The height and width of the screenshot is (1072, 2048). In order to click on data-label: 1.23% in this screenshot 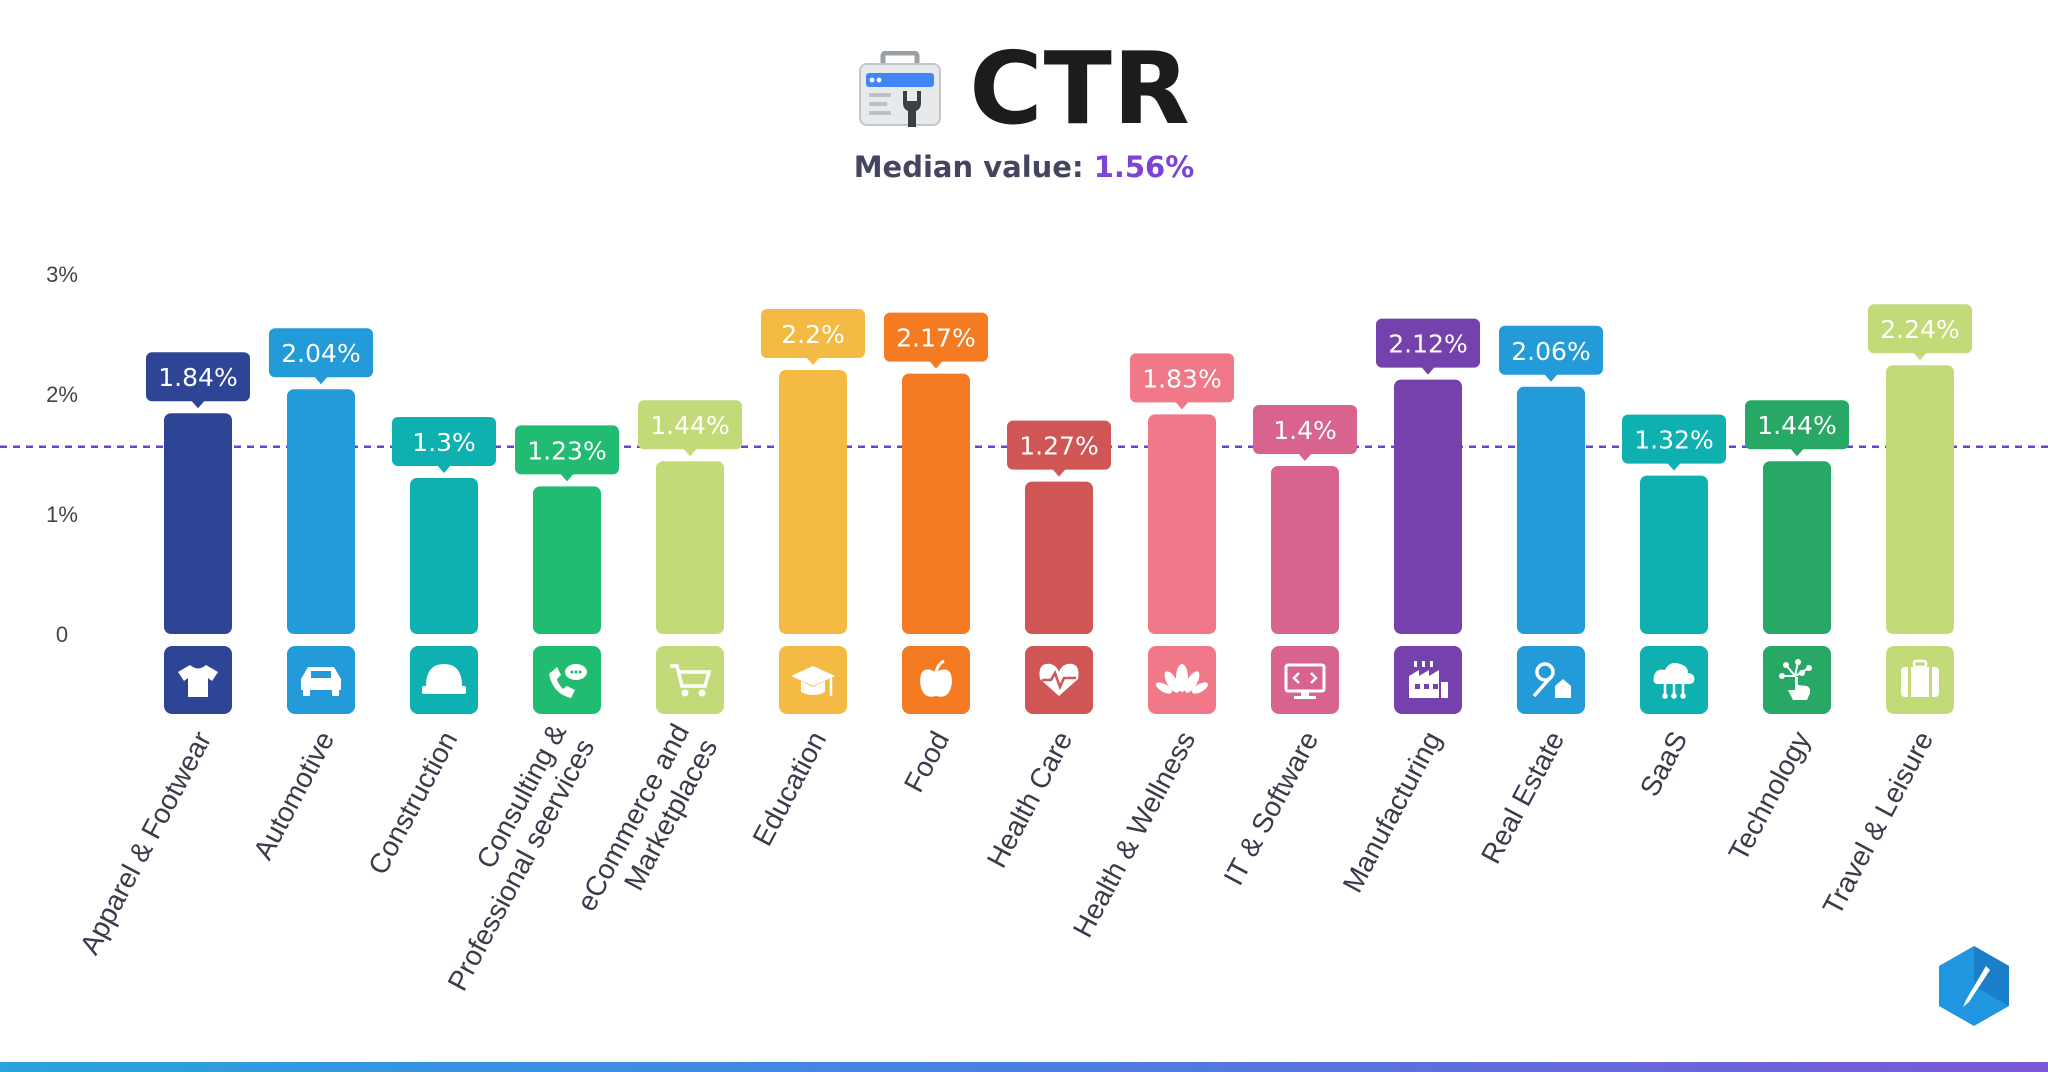, I will do `click(566, 450)`.